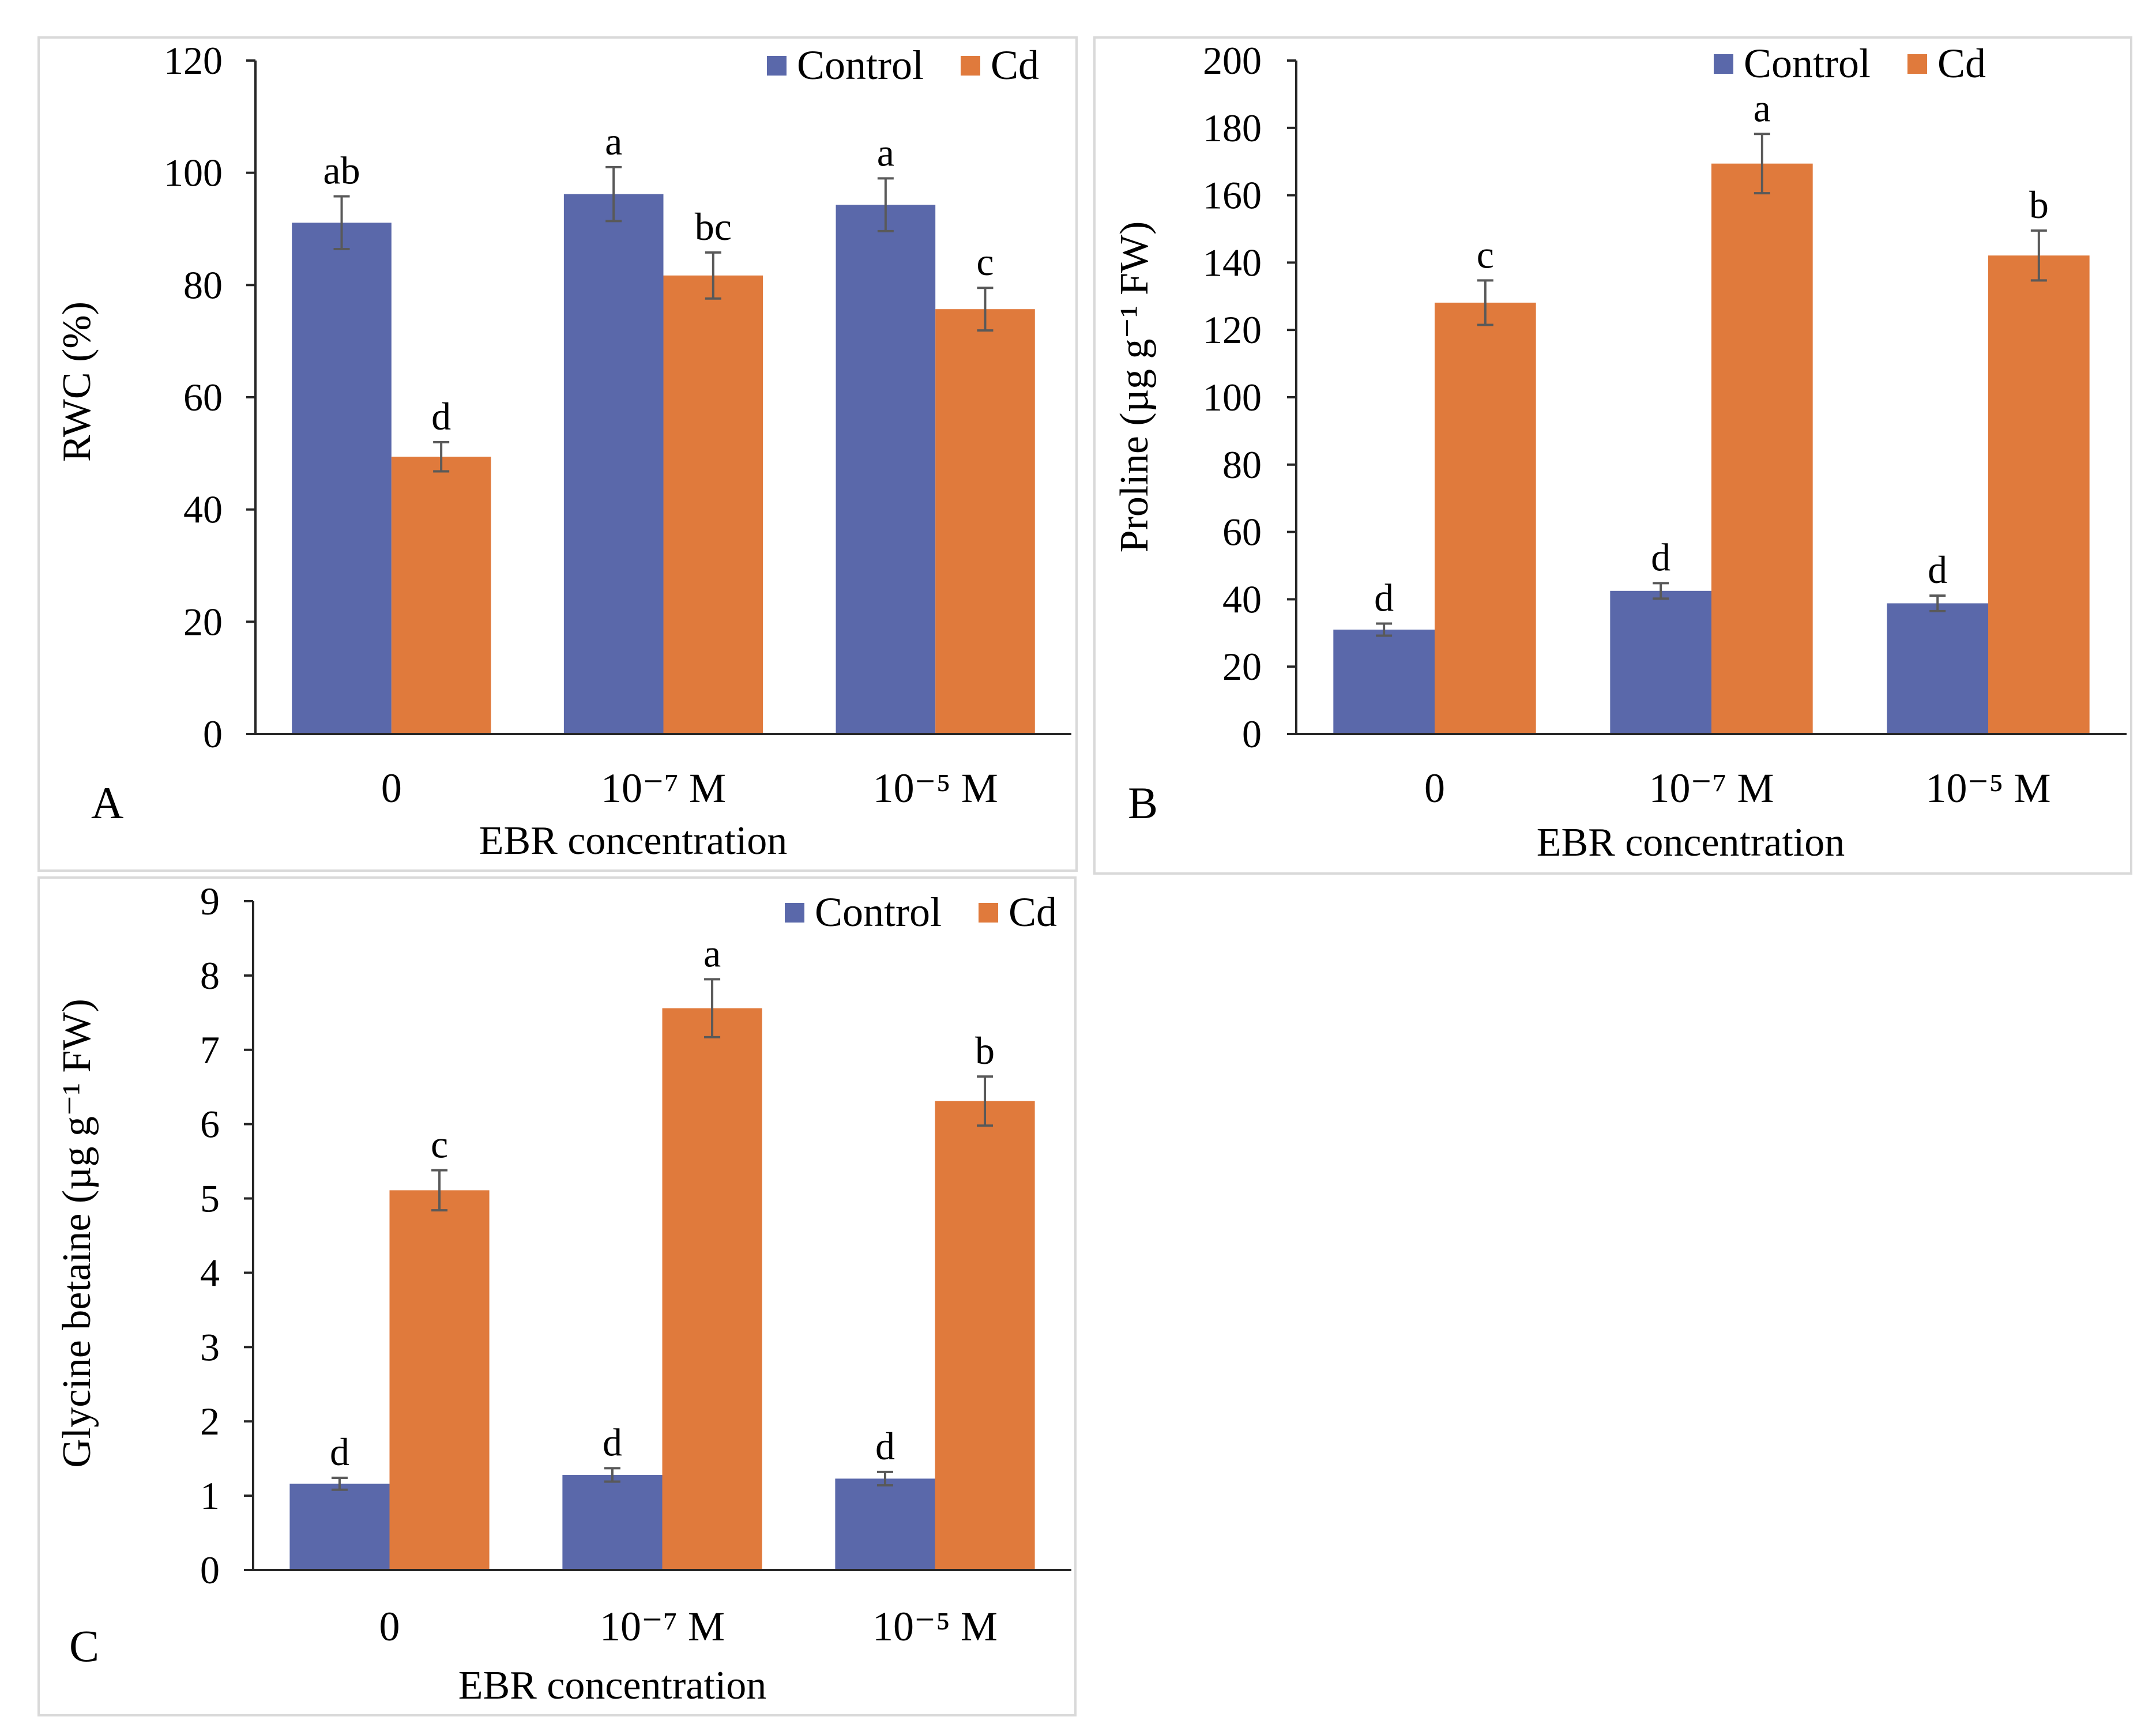 The width and height of the screenshot is (2156, 1728). What do you see at coordinates (210, 1496) in the screenshot?
I see `y-tick-label-1: 1` at bounding box center [210, 1496].